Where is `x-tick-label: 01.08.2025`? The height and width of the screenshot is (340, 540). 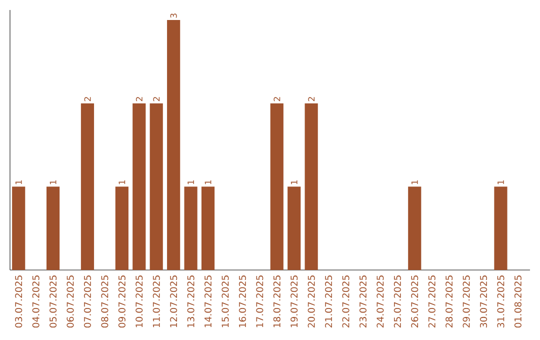
x-tick-label: 01.08.2025 is located at coordinates (518, 302).